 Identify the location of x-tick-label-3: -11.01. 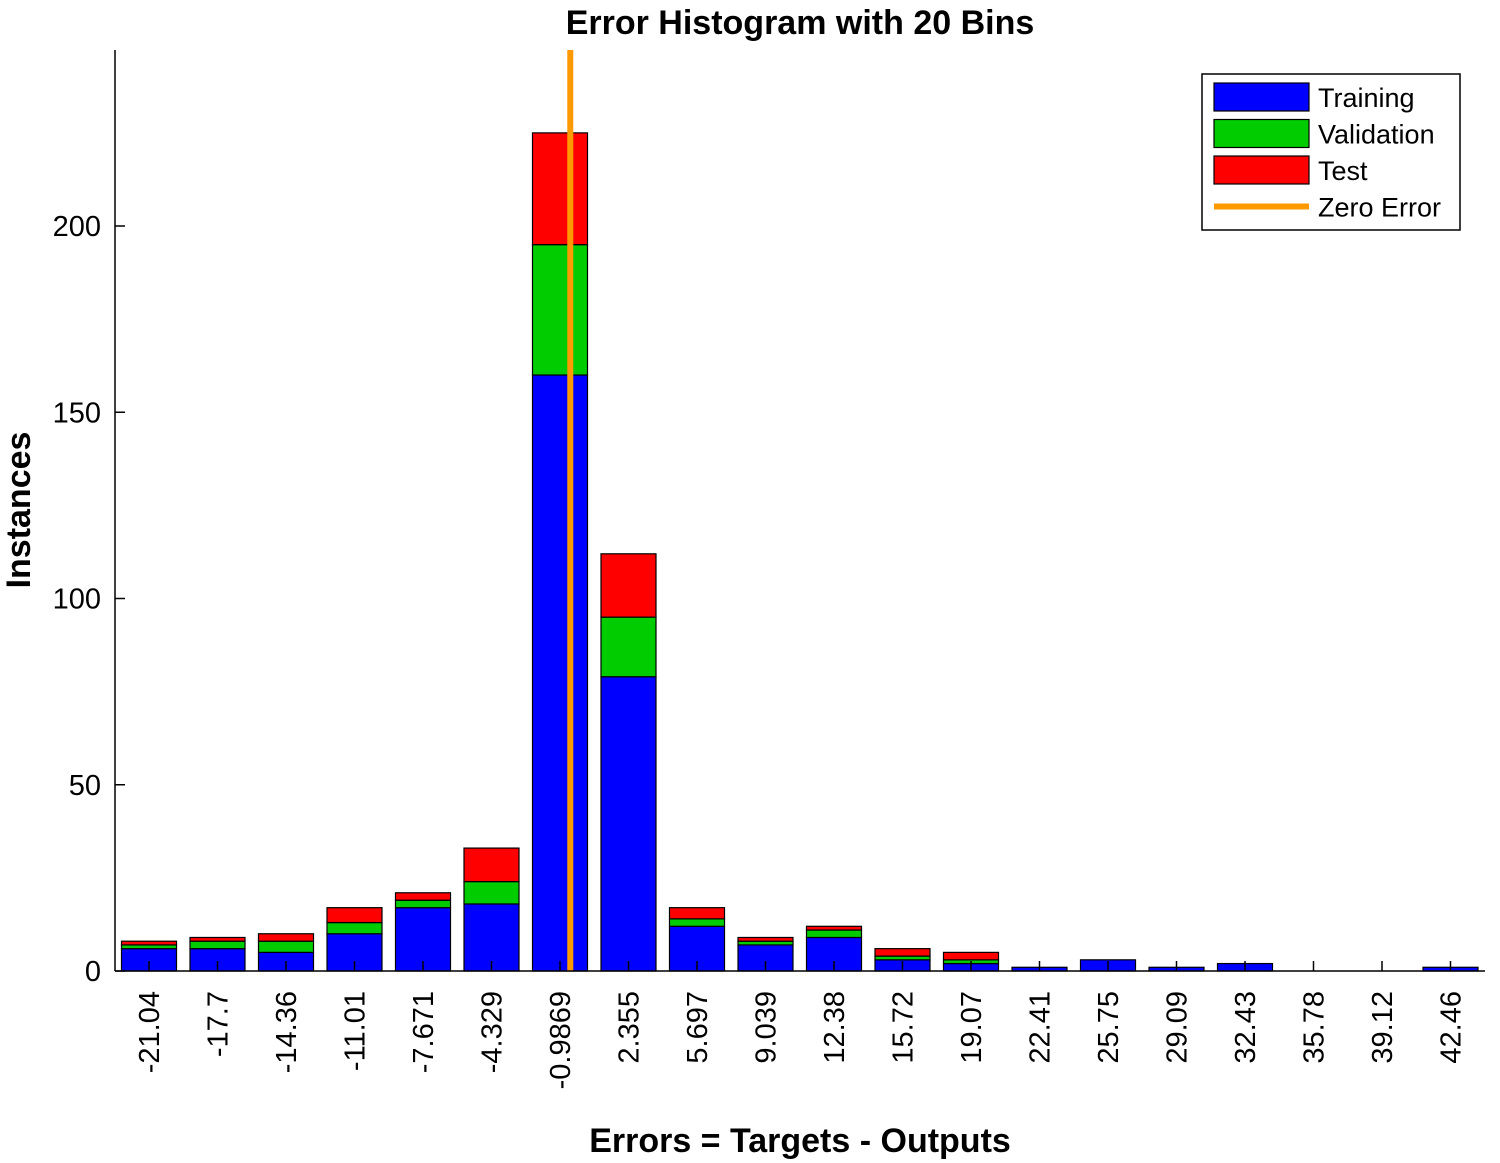
(356, 1031).